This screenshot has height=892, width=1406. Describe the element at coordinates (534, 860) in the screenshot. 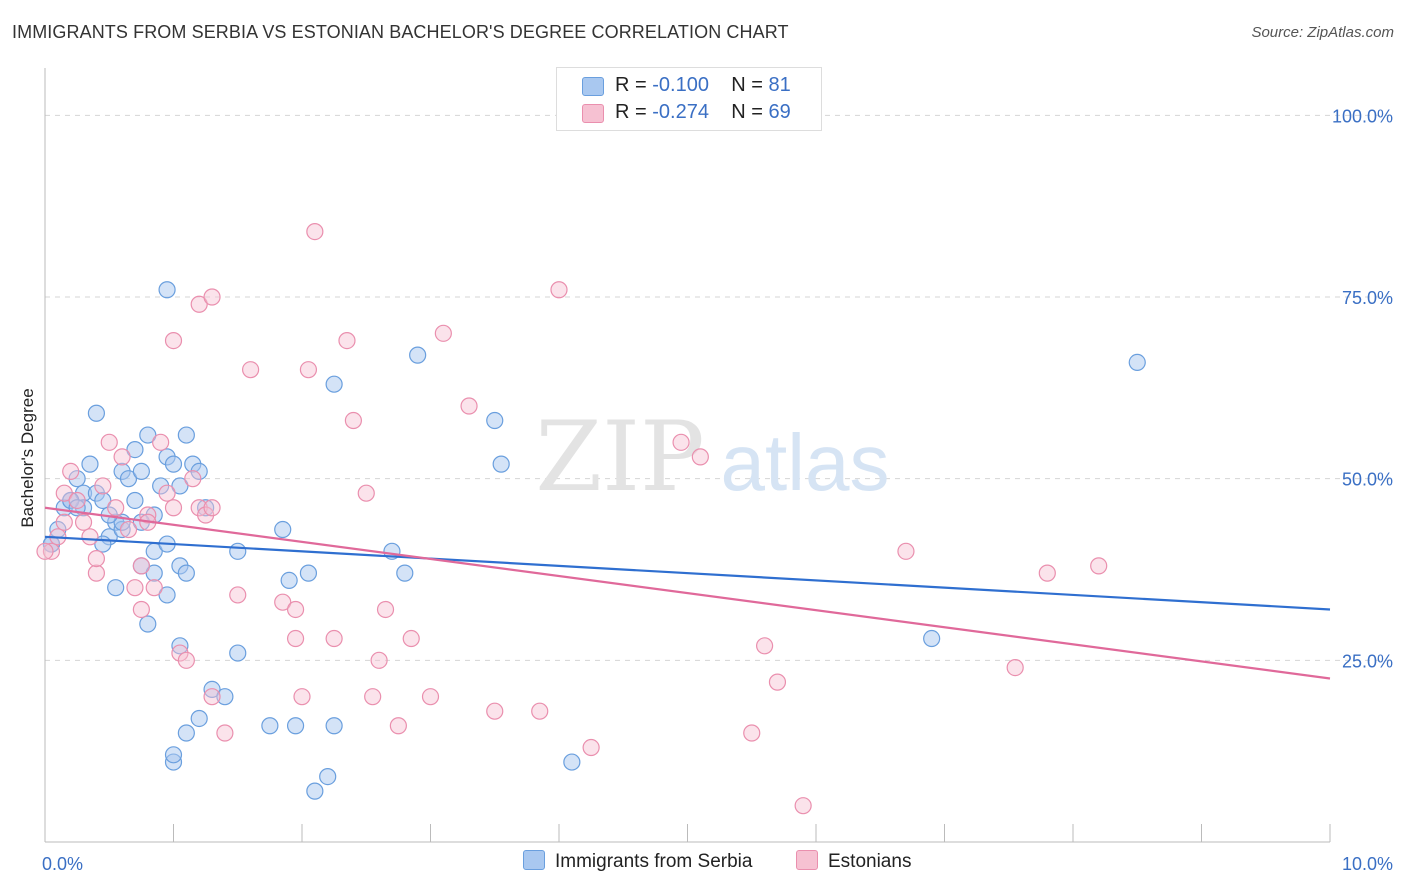

I see `serbia-legend-swatch` at that location.